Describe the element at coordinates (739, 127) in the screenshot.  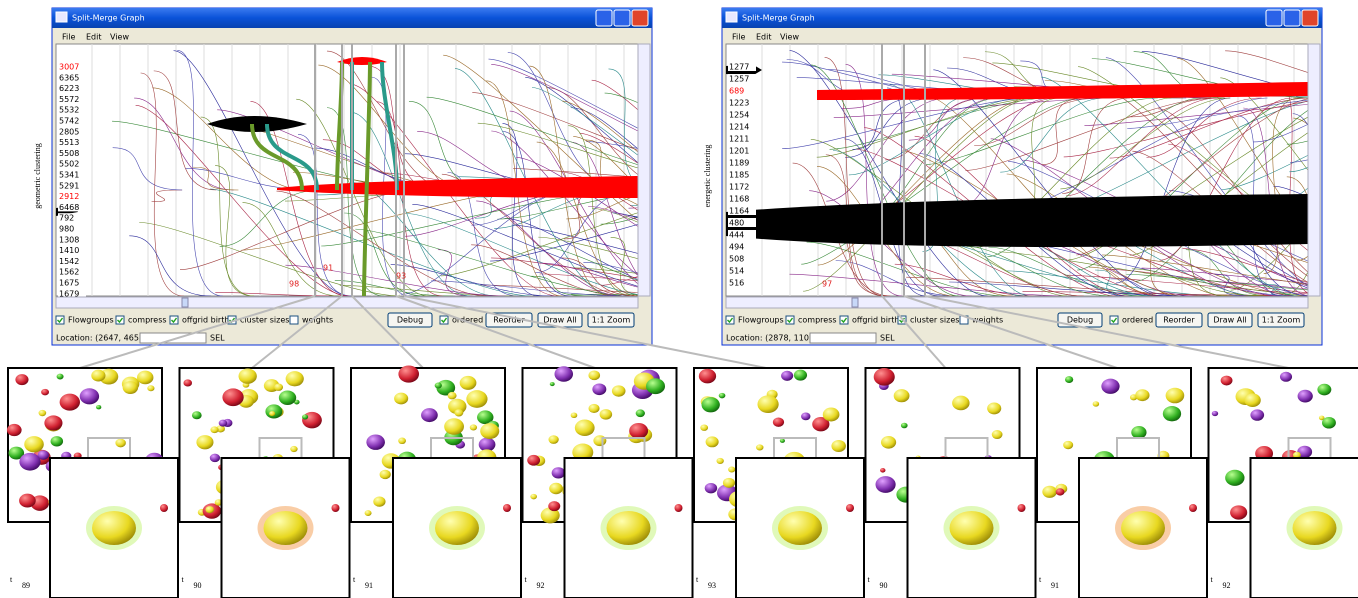
I see `cluster-label: 1214` at that location.